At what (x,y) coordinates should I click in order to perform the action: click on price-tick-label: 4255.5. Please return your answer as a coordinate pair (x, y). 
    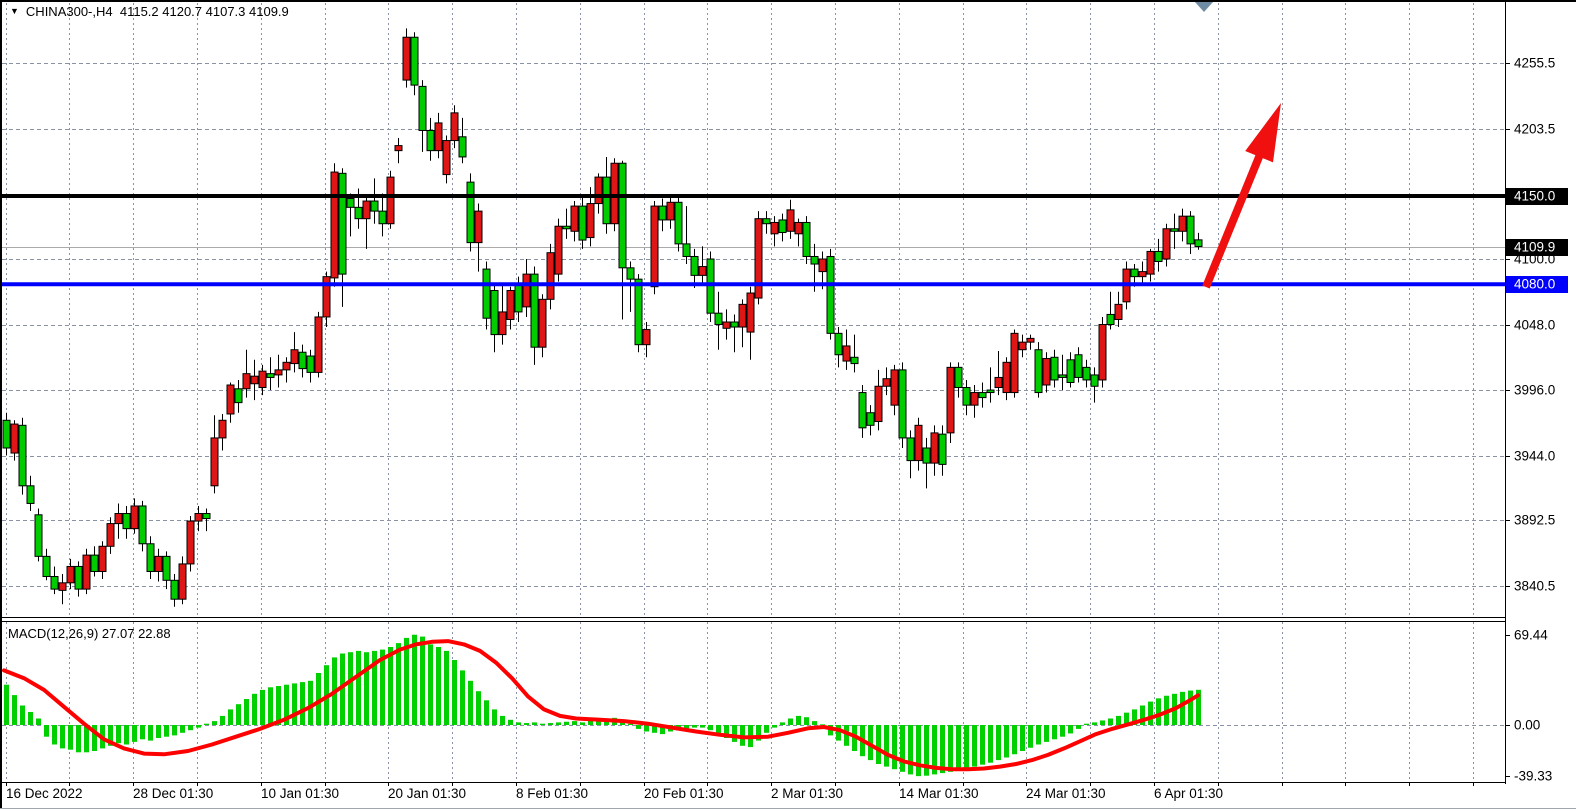
    Looking at the image, I should click on (1534, 63).